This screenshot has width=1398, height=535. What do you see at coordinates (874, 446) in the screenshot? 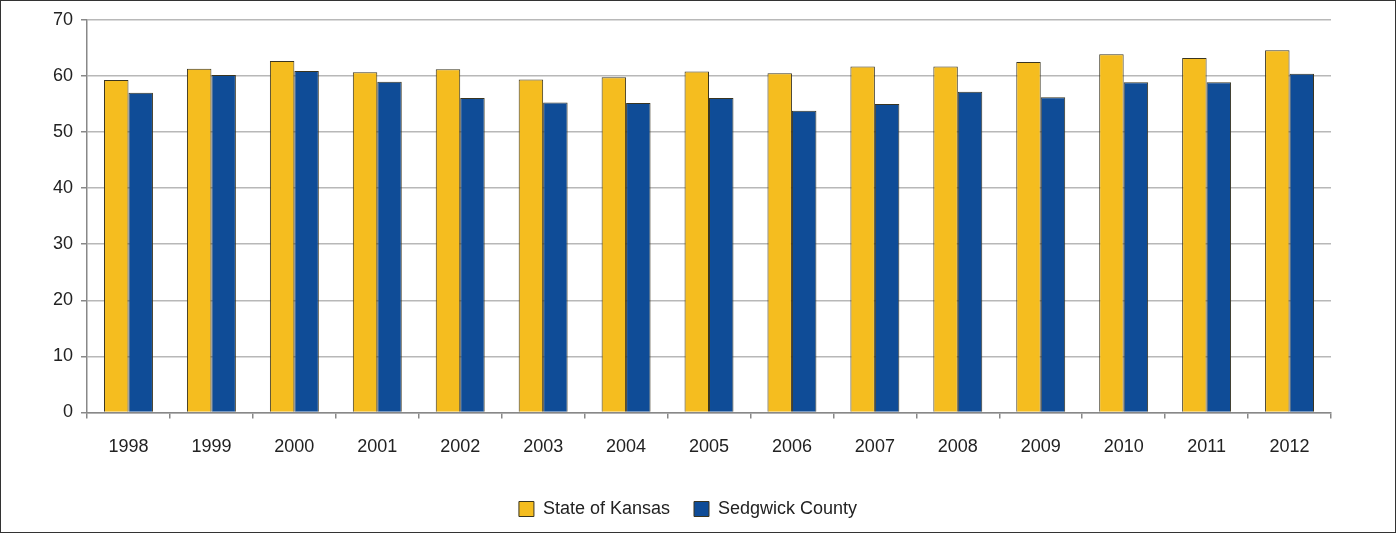
I see `x-tick-label: 2007` at bounding box center [874, 446].